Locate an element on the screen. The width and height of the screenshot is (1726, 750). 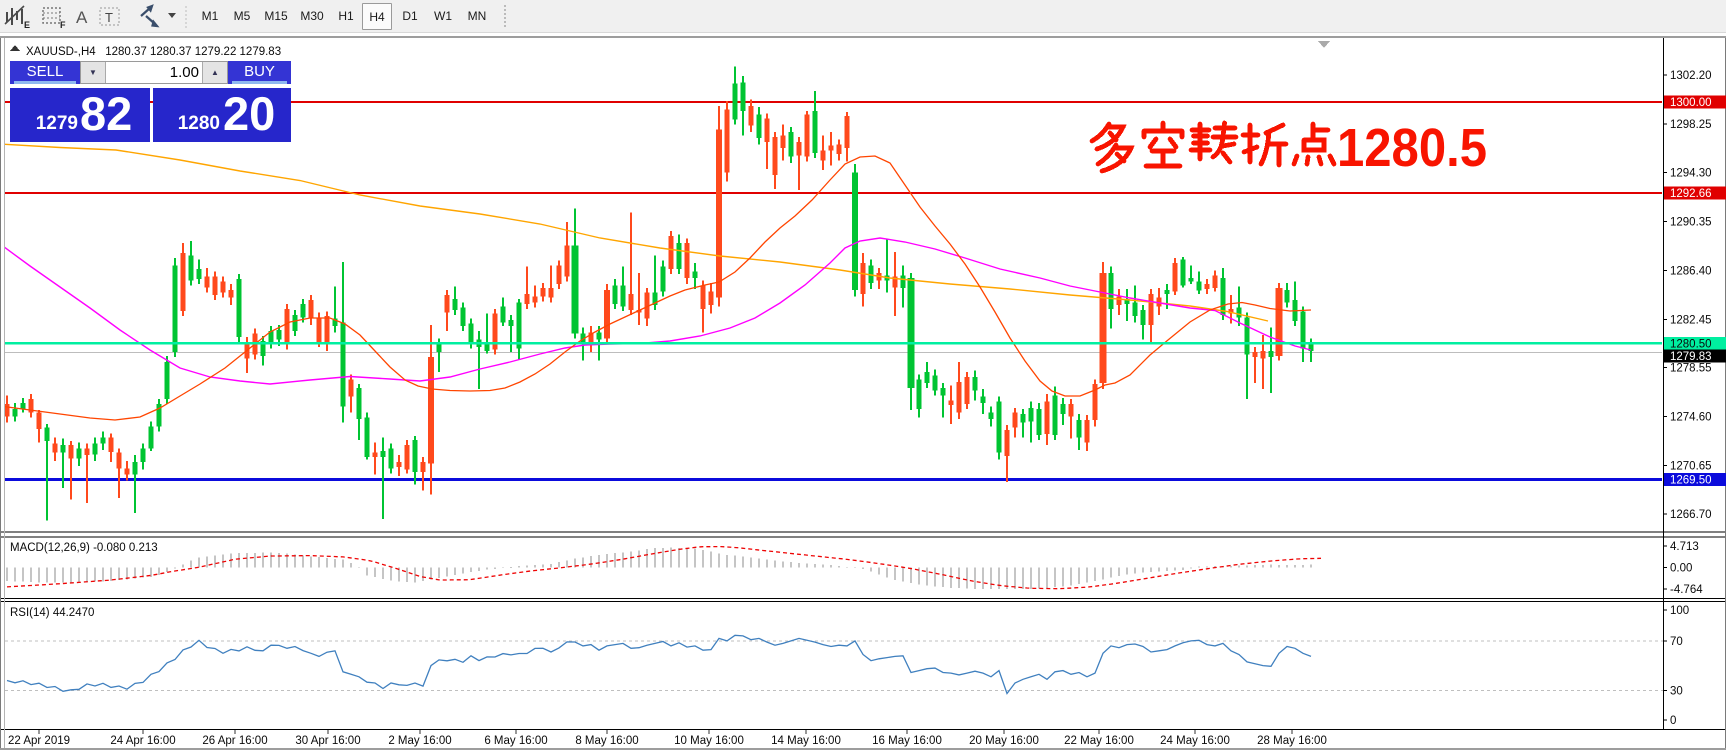
svg-text: 28 May 16:00 is located at coordinates (1292, 741).